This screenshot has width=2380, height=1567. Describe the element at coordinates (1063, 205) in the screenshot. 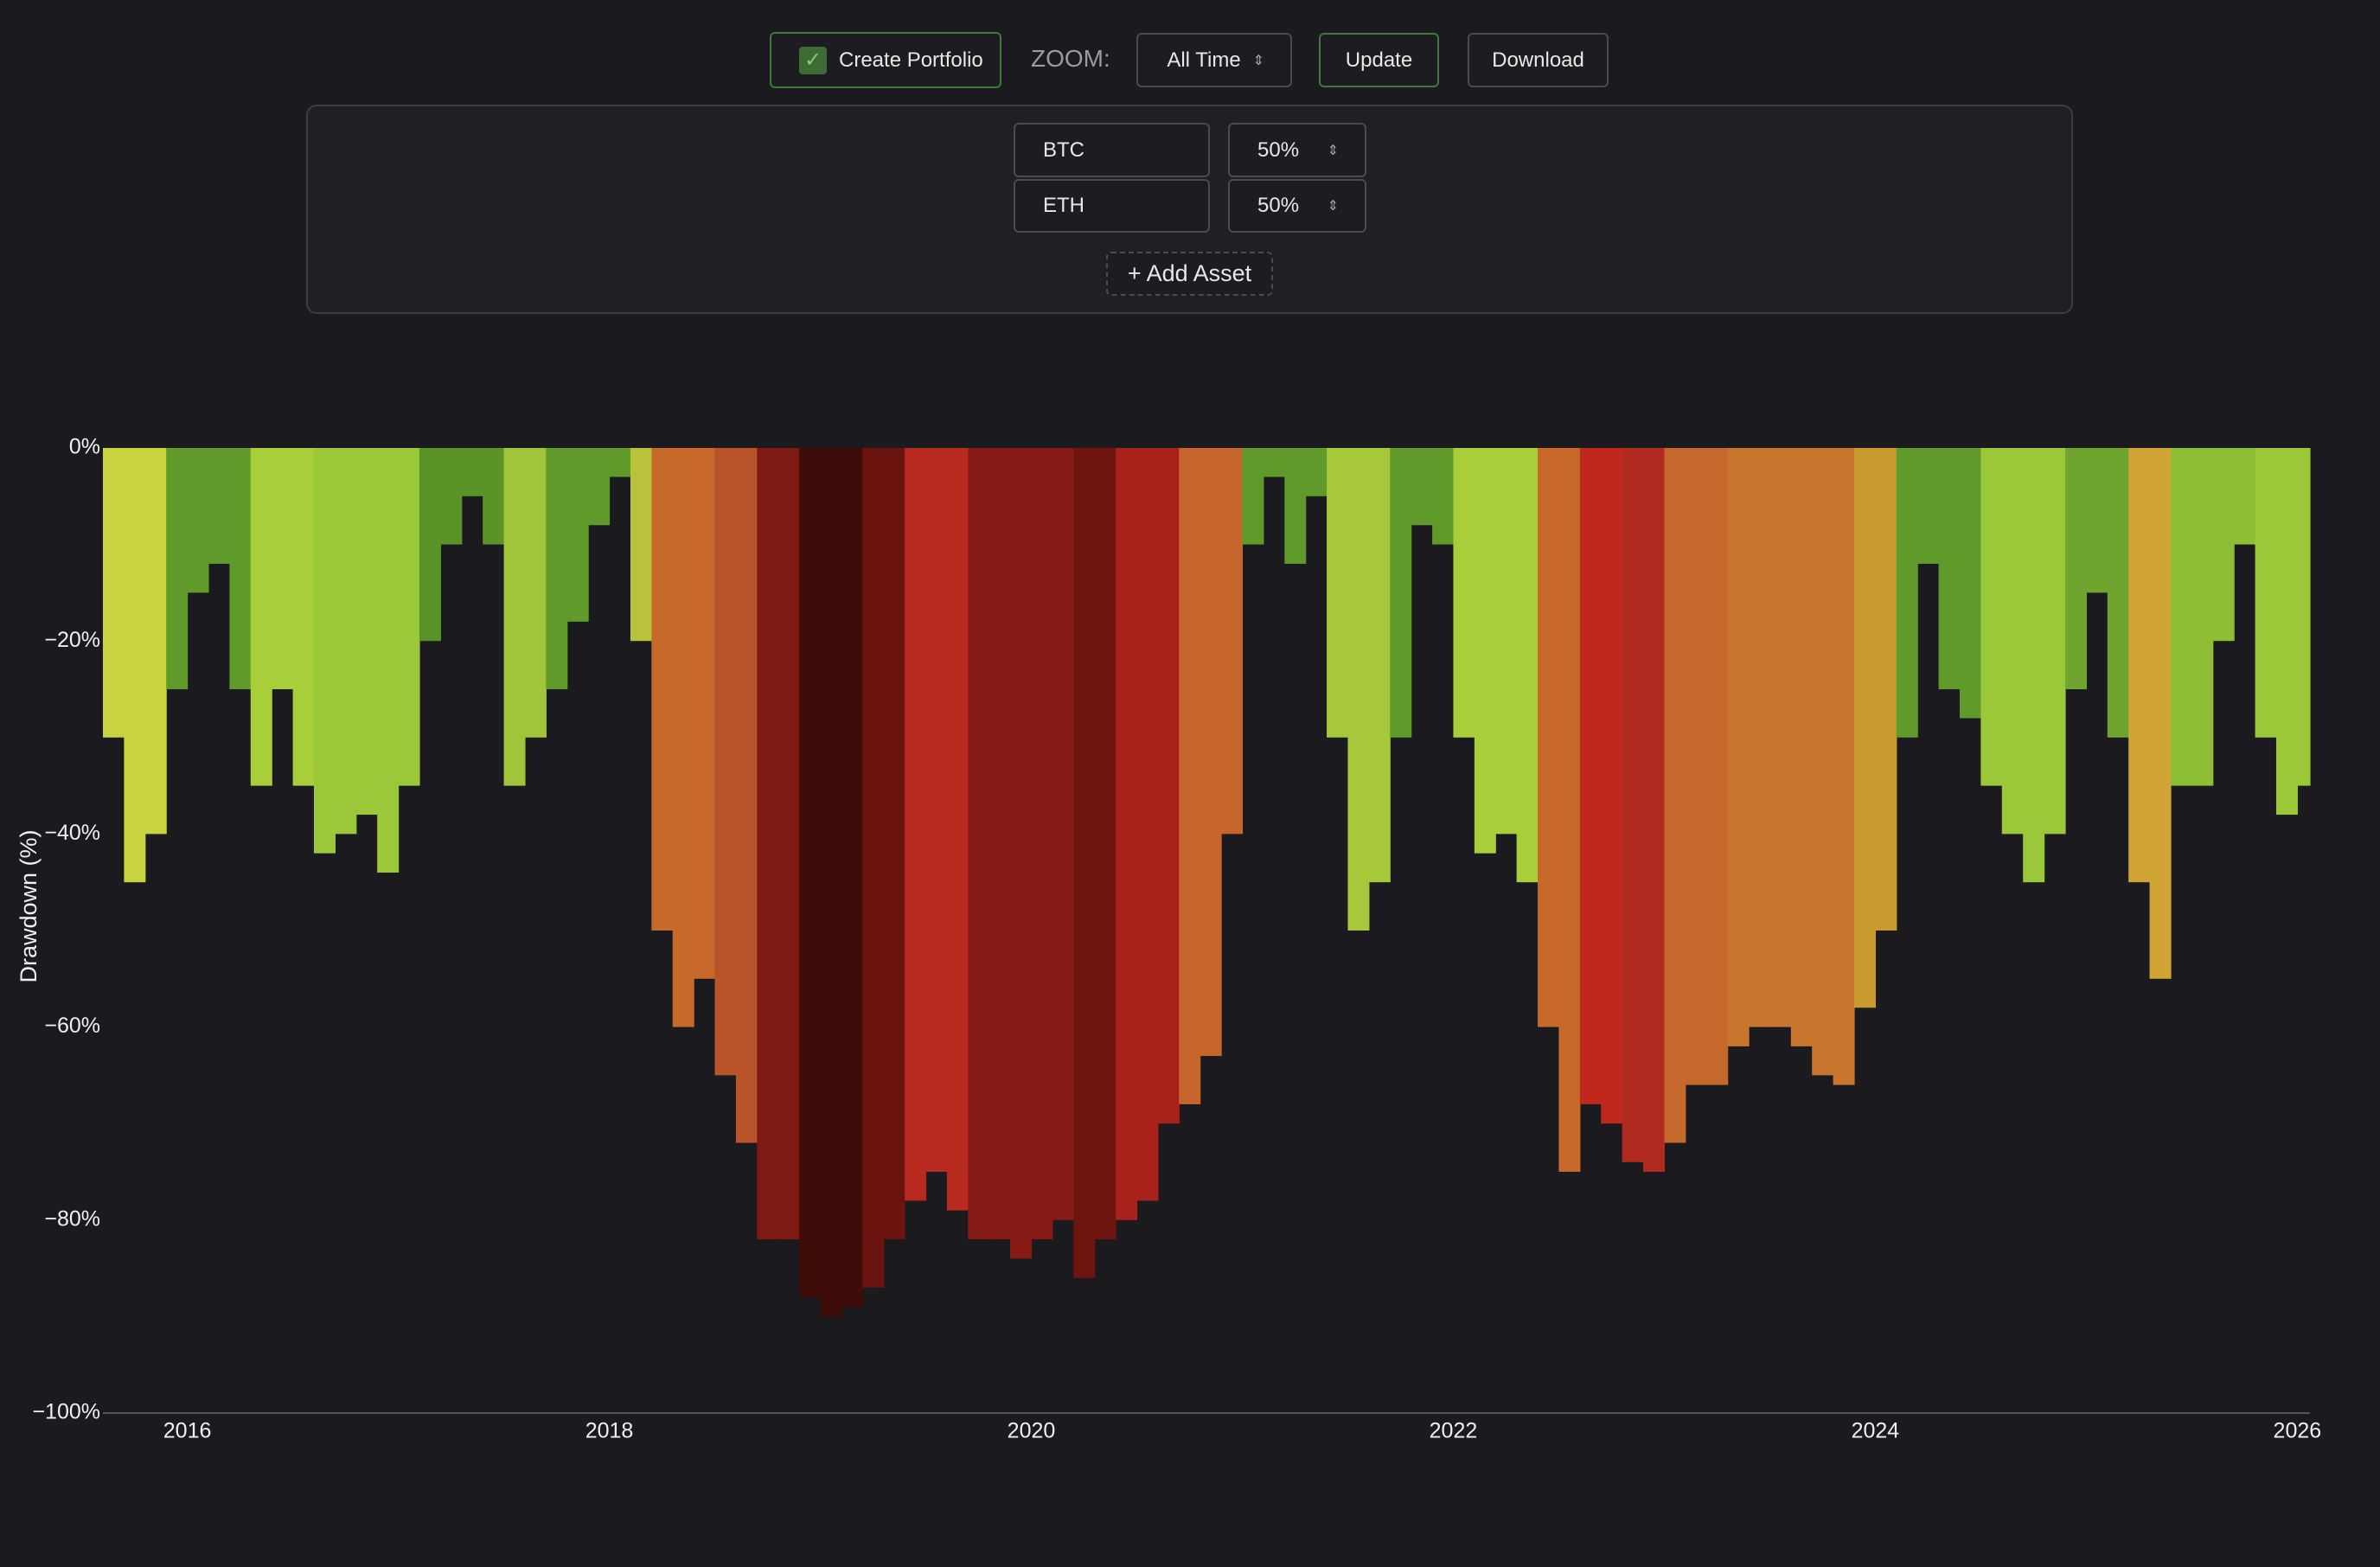

I see `asset-name: ETH` at that location.